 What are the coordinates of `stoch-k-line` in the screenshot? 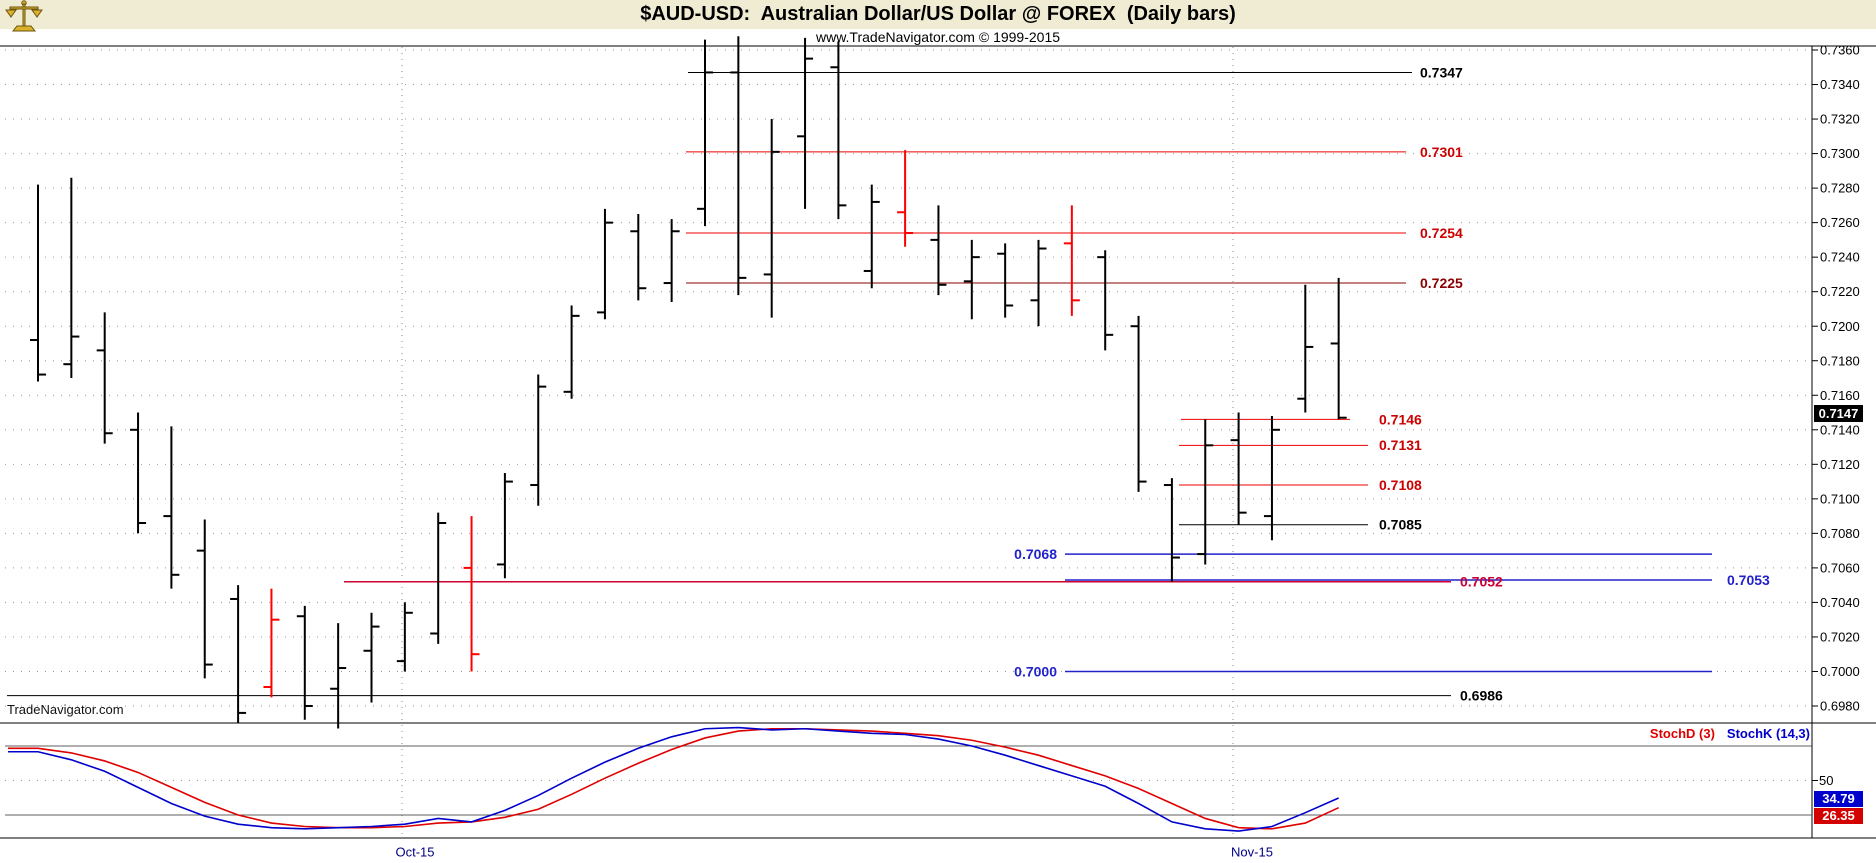 It's located at (673, 779).